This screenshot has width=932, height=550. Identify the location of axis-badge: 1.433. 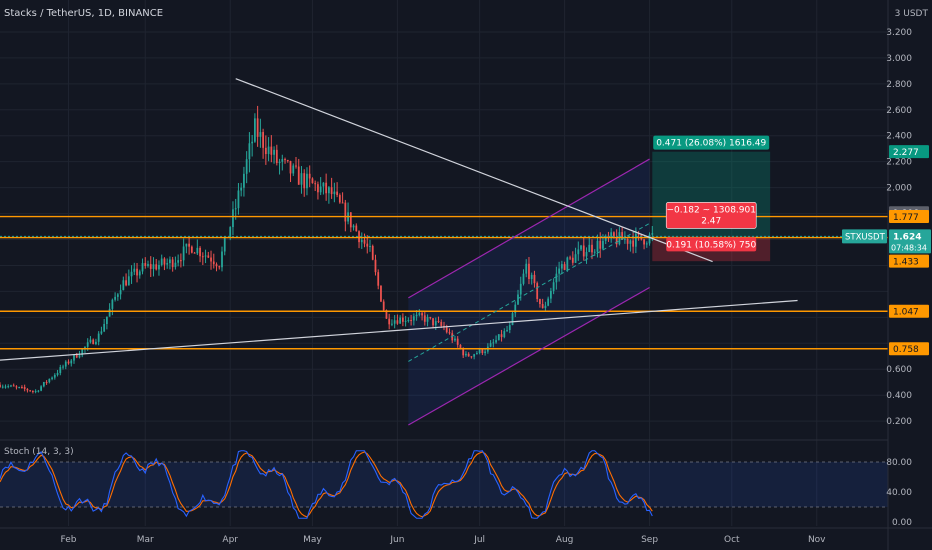
(909, 261).